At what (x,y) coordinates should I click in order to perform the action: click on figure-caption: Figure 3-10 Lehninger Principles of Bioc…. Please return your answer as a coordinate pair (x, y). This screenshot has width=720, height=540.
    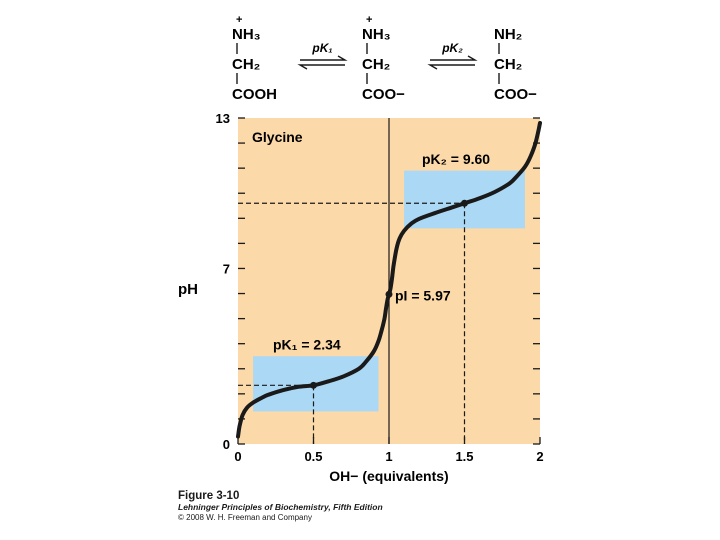
    Looking at the image, I should click on (280, 506).